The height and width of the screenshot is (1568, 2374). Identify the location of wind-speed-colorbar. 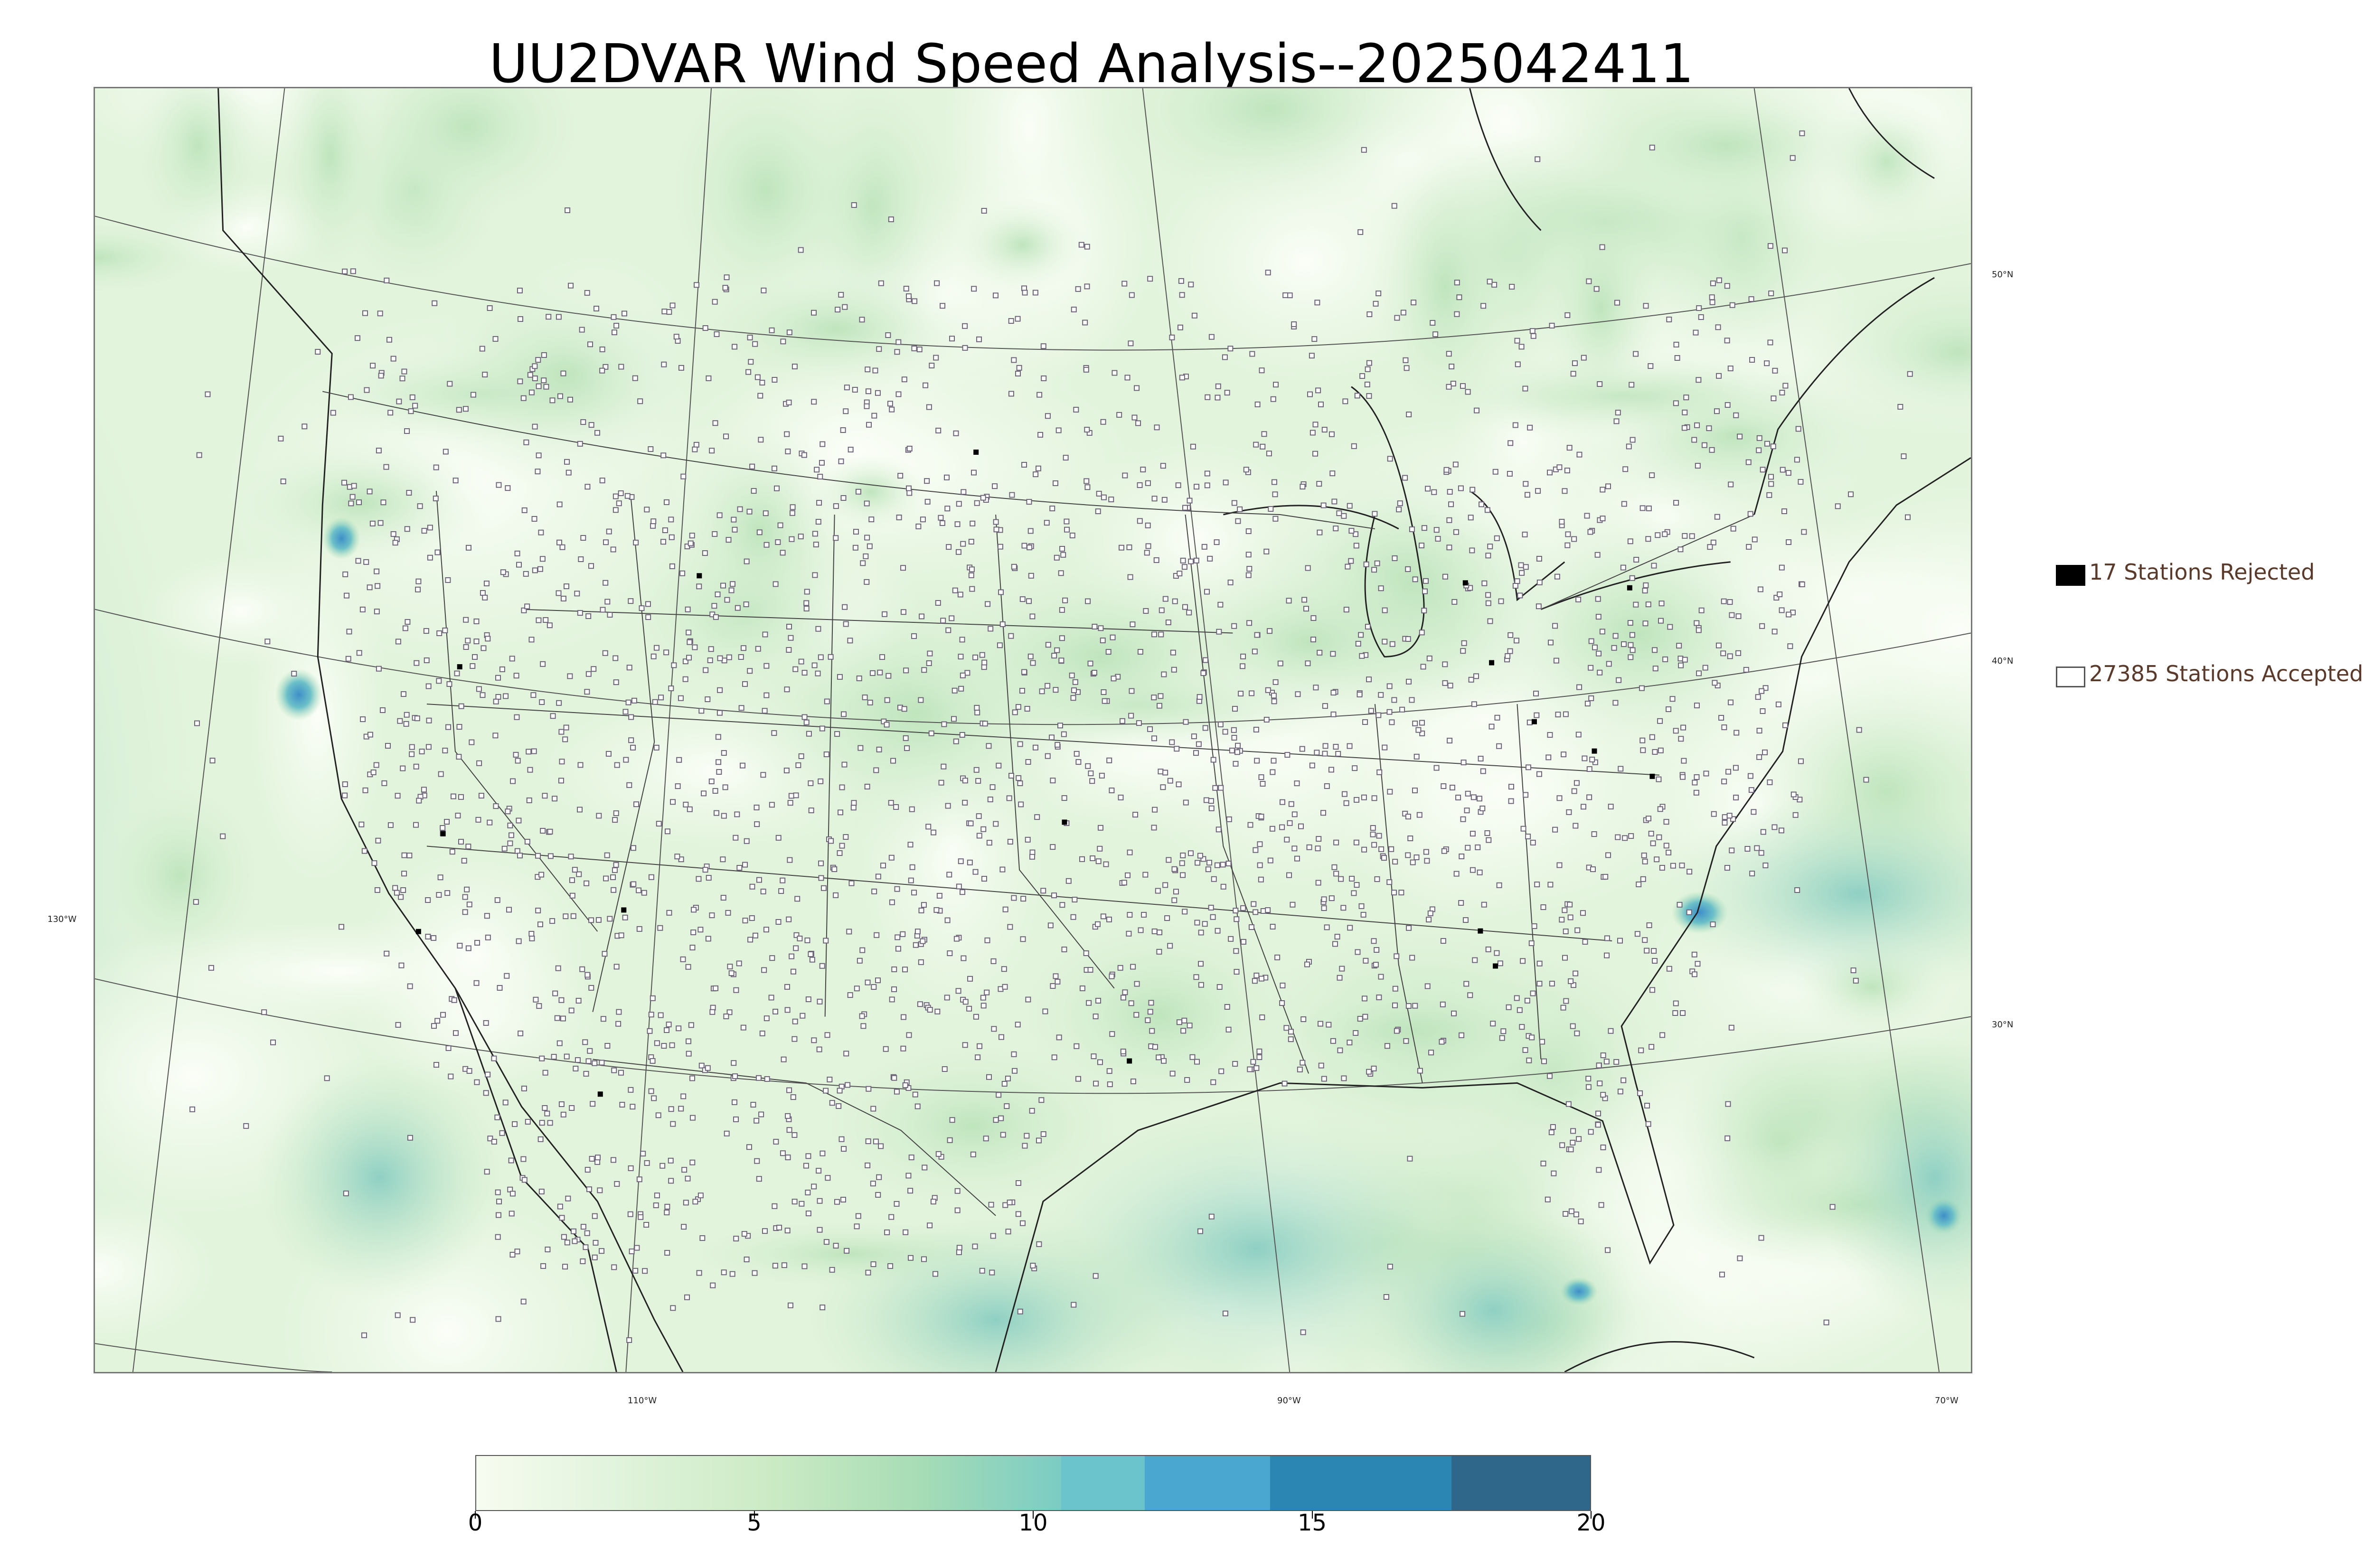
(1033, 1487).